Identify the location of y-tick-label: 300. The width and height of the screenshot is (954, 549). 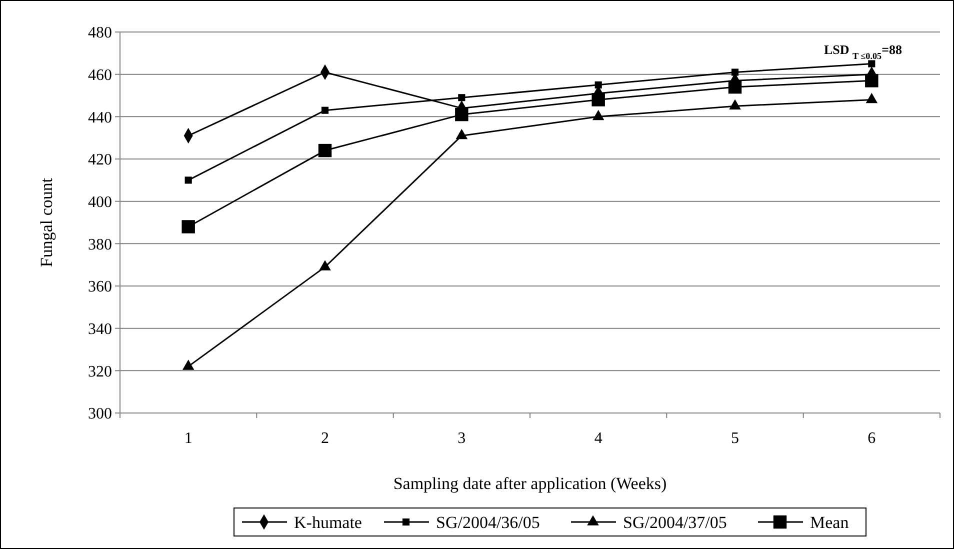
(100, 414).